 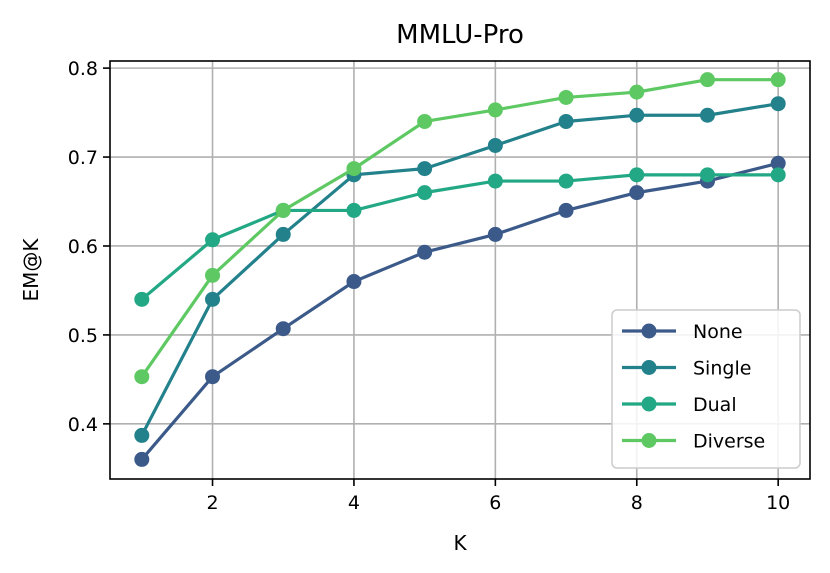 I want to click on legend-label: Dual, so click(x=715, y=405).